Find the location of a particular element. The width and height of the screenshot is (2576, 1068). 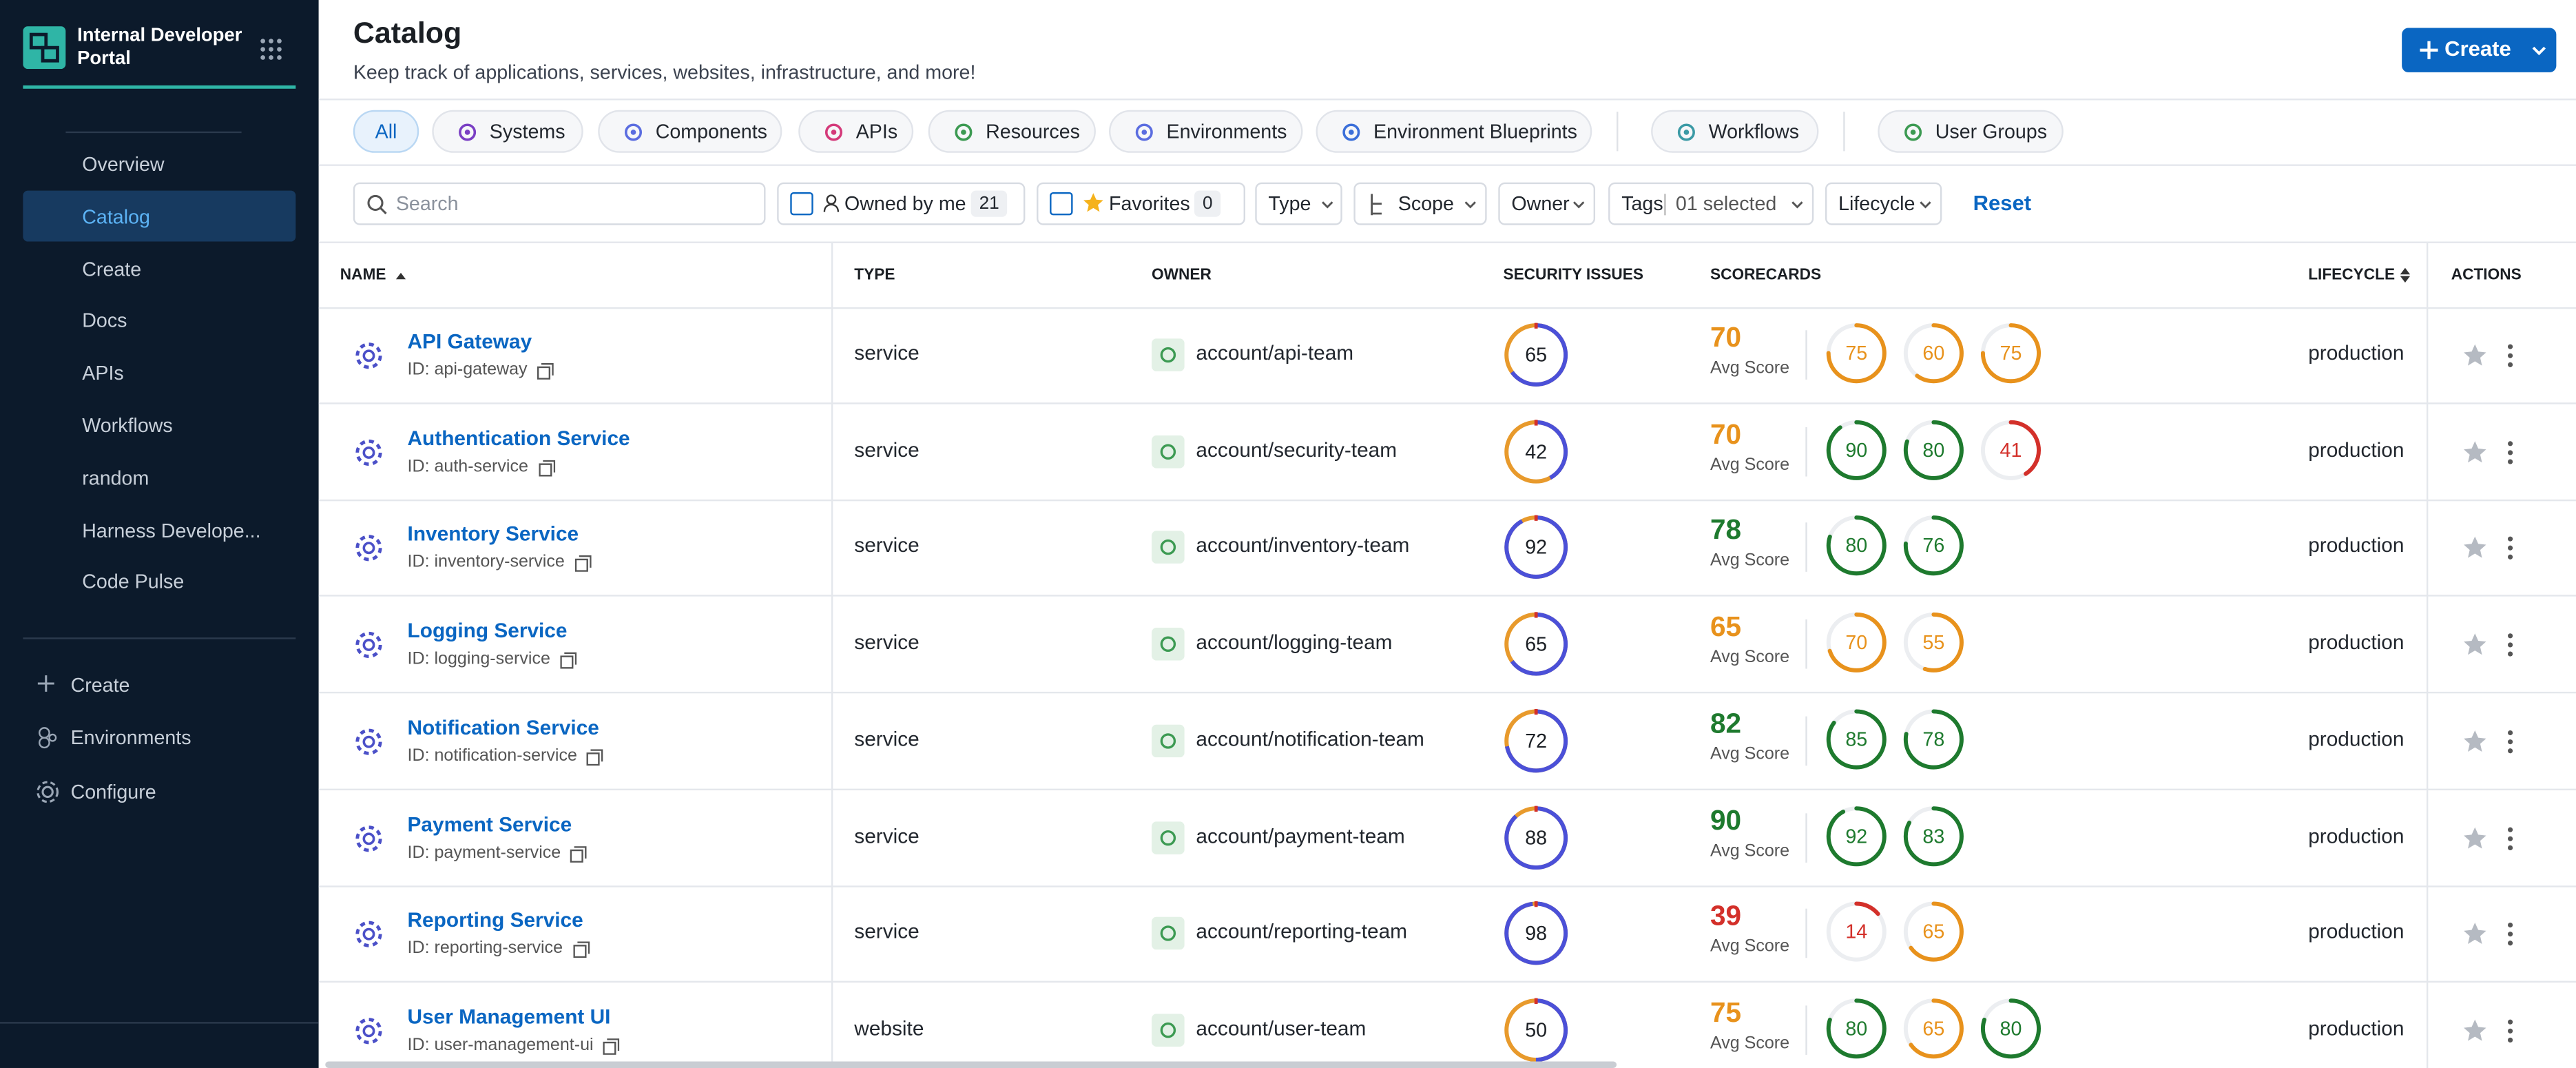

score-ring-value: 75 is located at coordinates (1856, 353).